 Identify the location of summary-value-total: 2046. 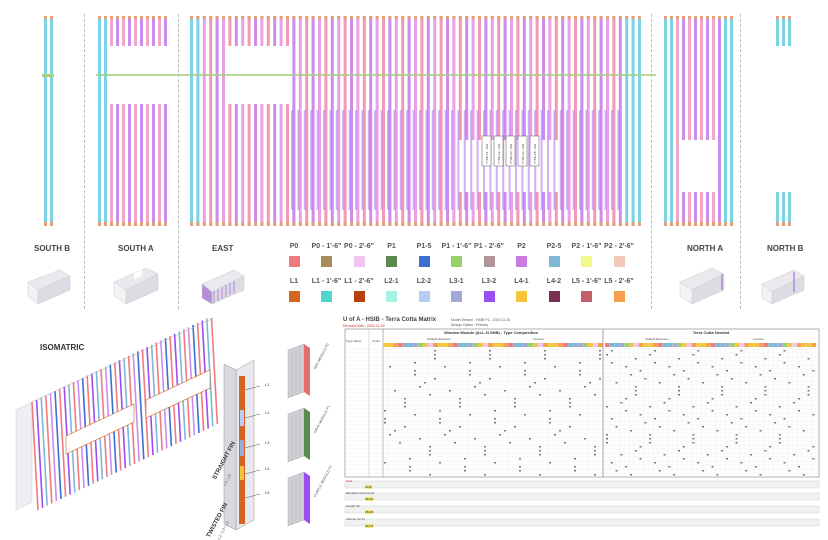
(368, 487).